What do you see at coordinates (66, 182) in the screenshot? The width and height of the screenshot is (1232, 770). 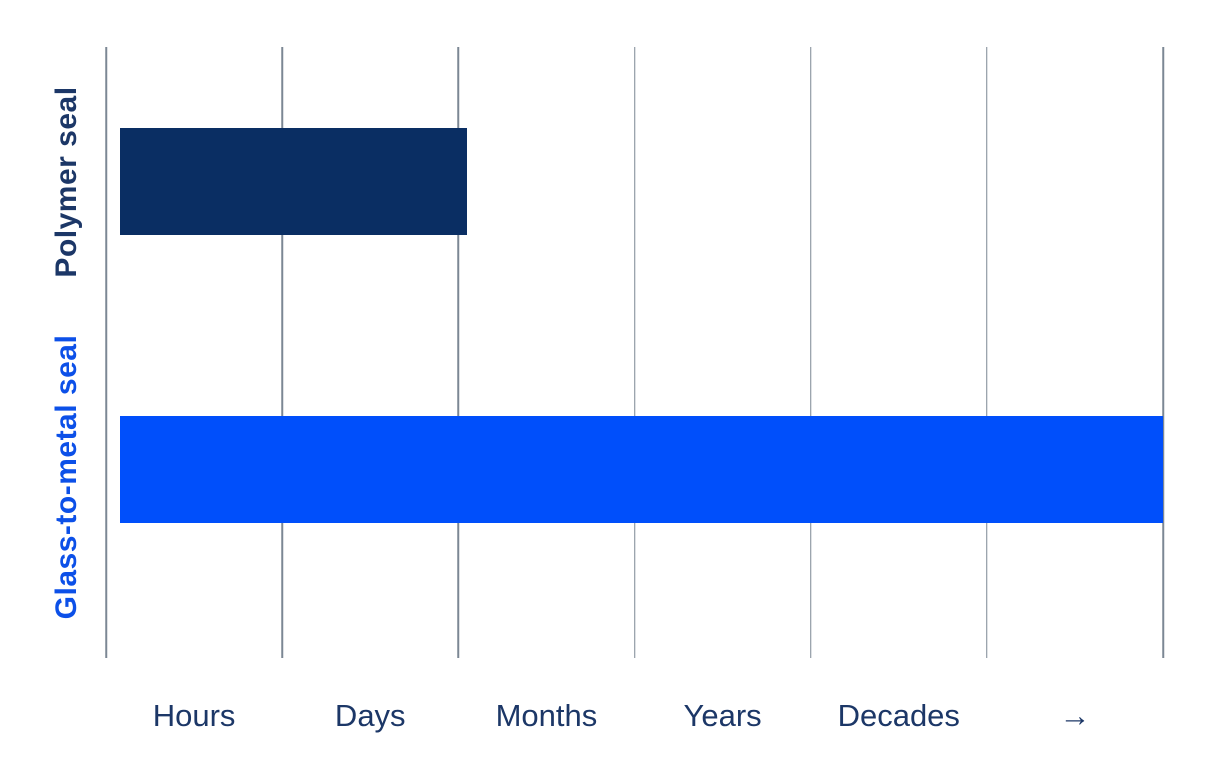 I see `y-axis-label-polymer-seal: Polymer seal` at bounding box center [66, 182].